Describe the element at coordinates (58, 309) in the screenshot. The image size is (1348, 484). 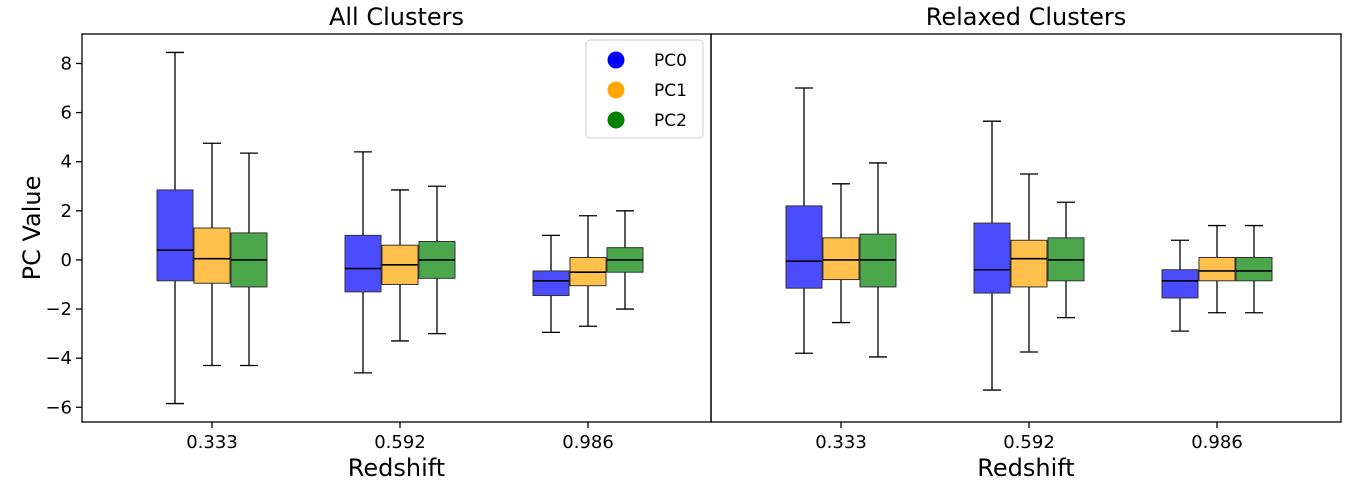
I see `y-tick-label: −2` at that location.